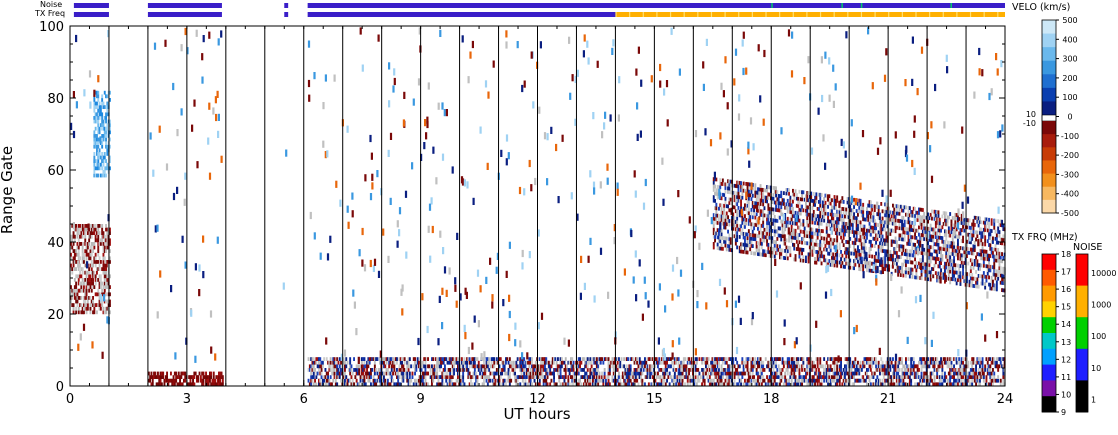 The height and width of the screenshot is (435, 1118). Describe the element at coordinates (1093, 399) in the screenshot. I see `noise-label-4: 1` at that location.